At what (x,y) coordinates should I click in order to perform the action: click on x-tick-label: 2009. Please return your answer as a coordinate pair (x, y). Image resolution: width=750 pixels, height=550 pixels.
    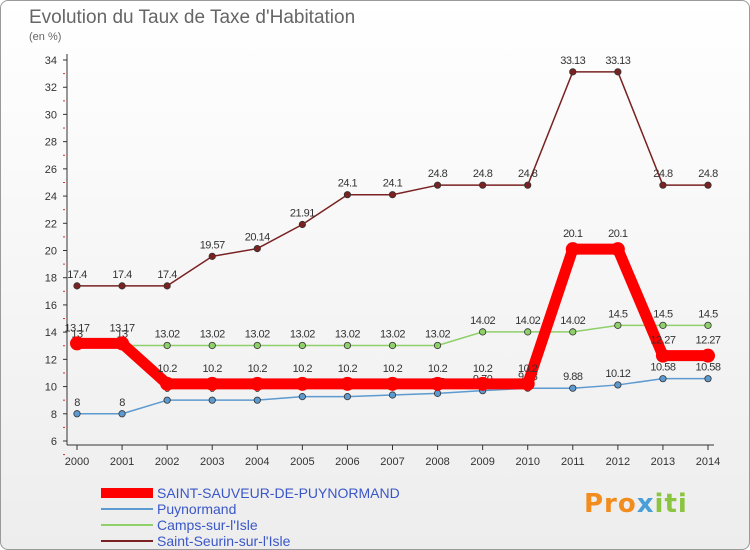
    Looking at the image, I should click on (482, 462).